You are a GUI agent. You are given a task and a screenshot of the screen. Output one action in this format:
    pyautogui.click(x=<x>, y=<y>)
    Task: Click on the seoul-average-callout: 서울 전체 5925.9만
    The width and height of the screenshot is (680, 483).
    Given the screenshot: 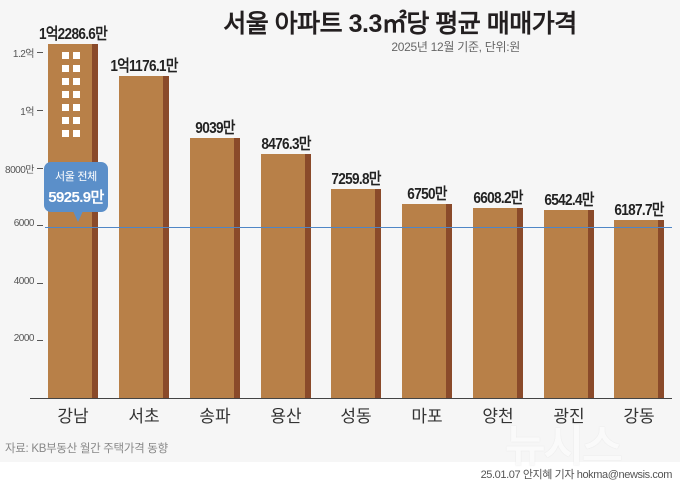 What is the action you would take?
    pyautogui.click(x=76, y=192)
    